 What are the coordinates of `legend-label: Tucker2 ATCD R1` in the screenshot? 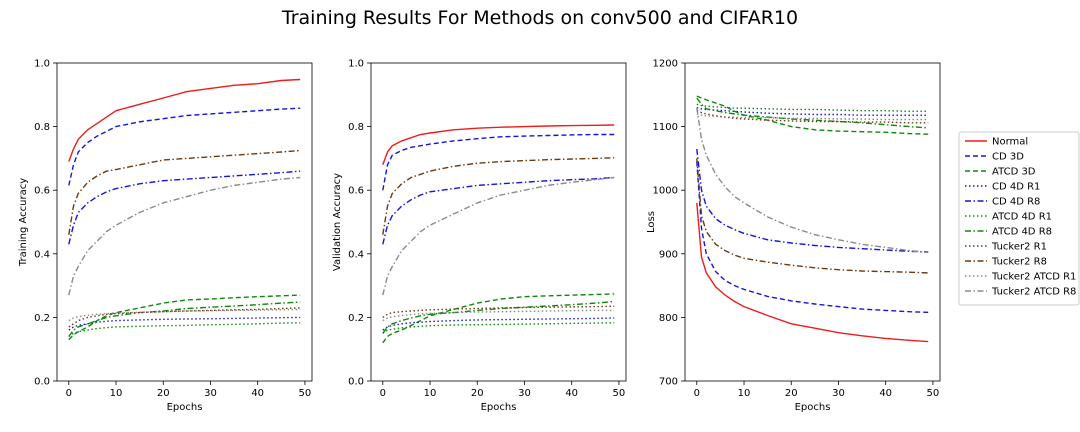 It's located at (1033, 277).